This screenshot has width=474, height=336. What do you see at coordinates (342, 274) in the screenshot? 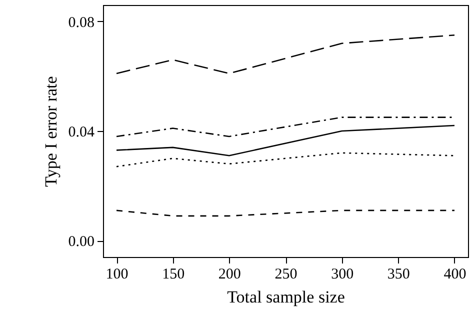
I see `x-tick-label: 300` at bounding box center [342, 274].